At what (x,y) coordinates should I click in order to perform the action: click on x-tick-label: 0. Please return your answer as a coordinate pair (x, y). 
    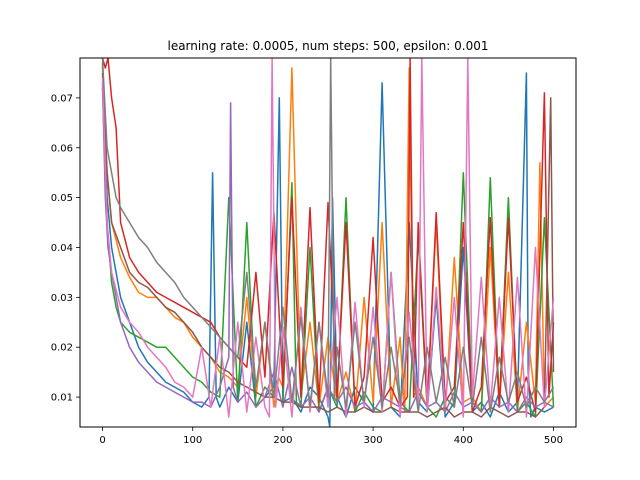
    Looking at the image, I should click on (102, 440).